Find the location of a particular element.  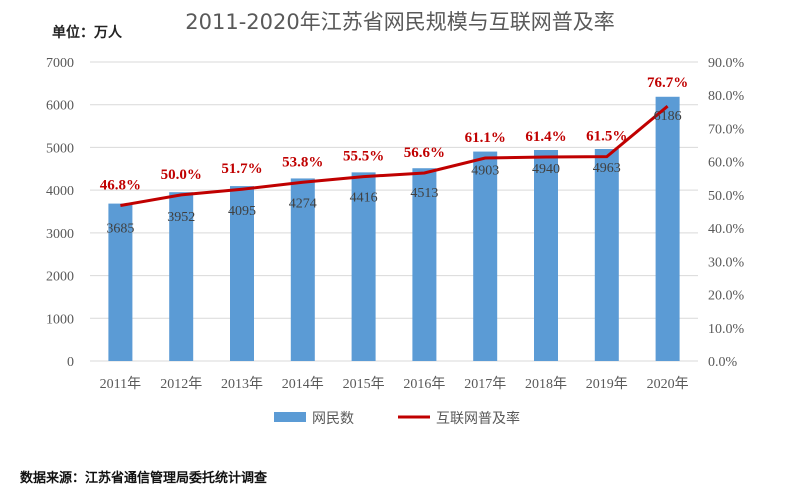

right-tick-label: 30.0% is located at coordinates (726, 262).